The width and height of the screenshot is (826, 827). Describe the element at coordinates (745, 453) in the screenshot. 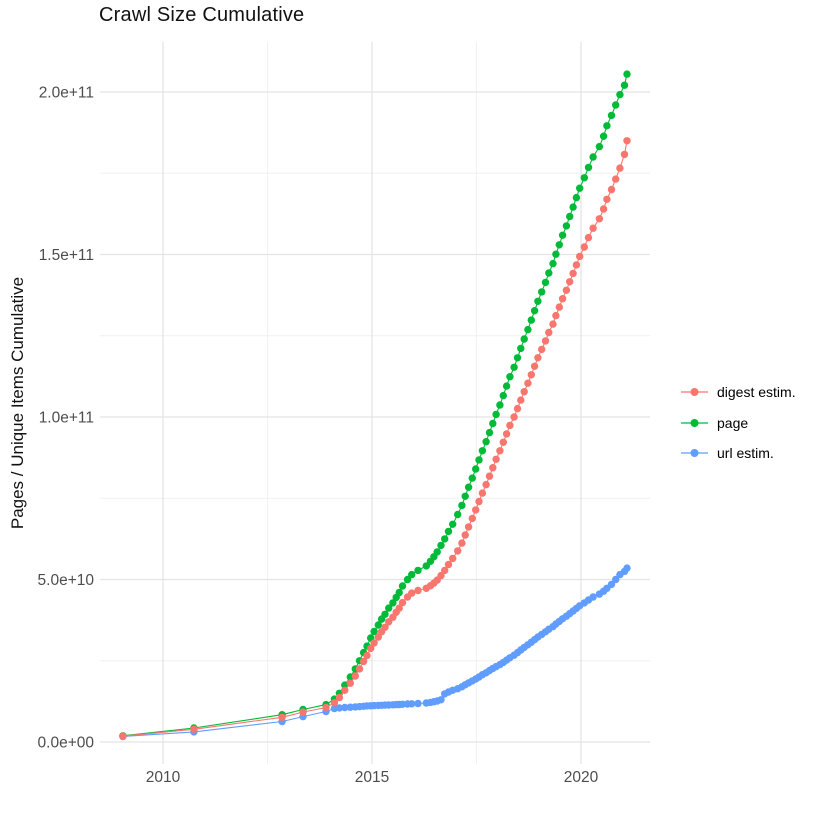

I see `legend-label-url-estim: url estim.` at that location.